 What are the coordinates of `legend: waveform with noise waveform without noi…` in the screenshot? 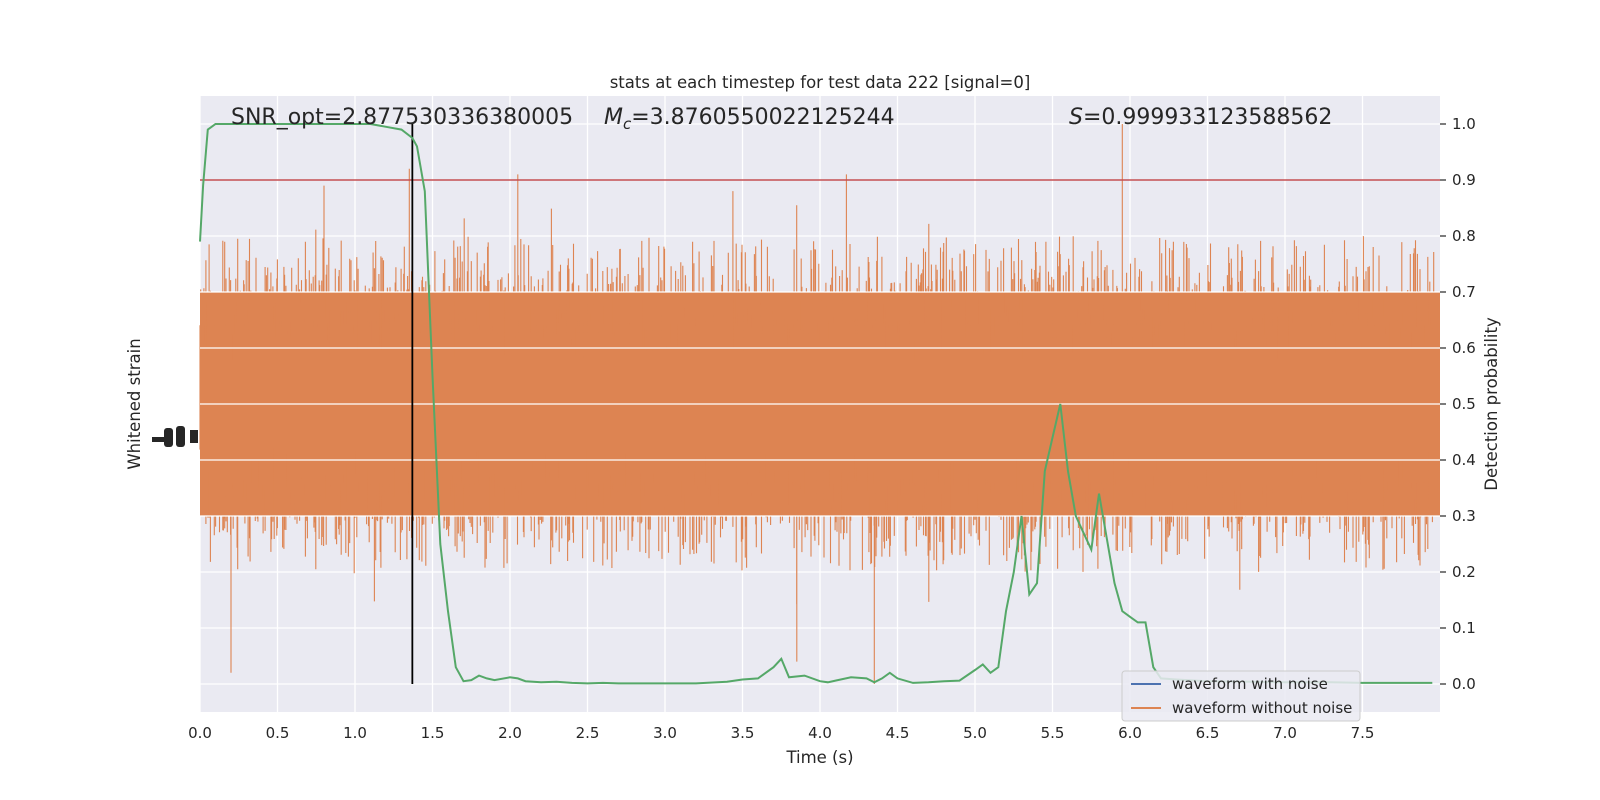 It's located at (1241, 696).